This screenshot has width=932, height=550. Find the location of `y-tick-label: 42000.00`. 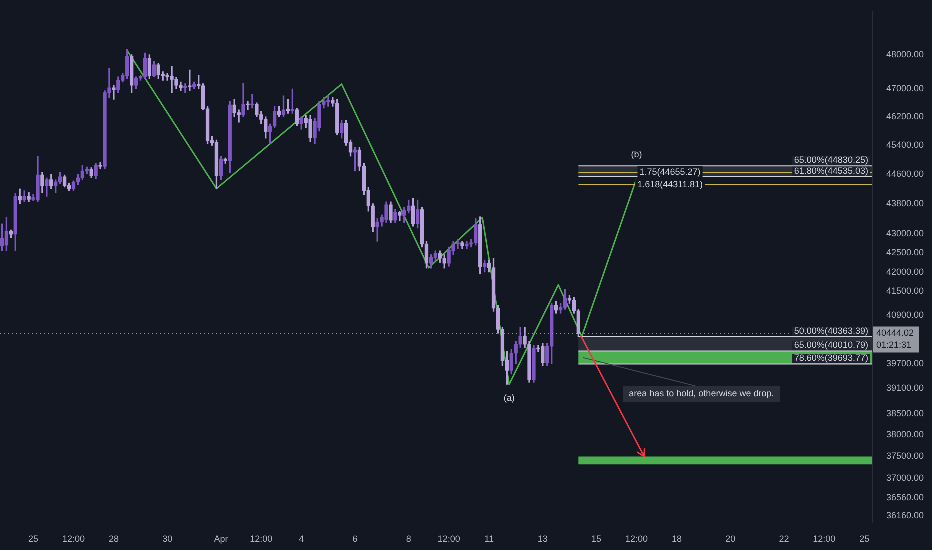

y-tick-label: 42000.00 is located at coordinates (905, 271).